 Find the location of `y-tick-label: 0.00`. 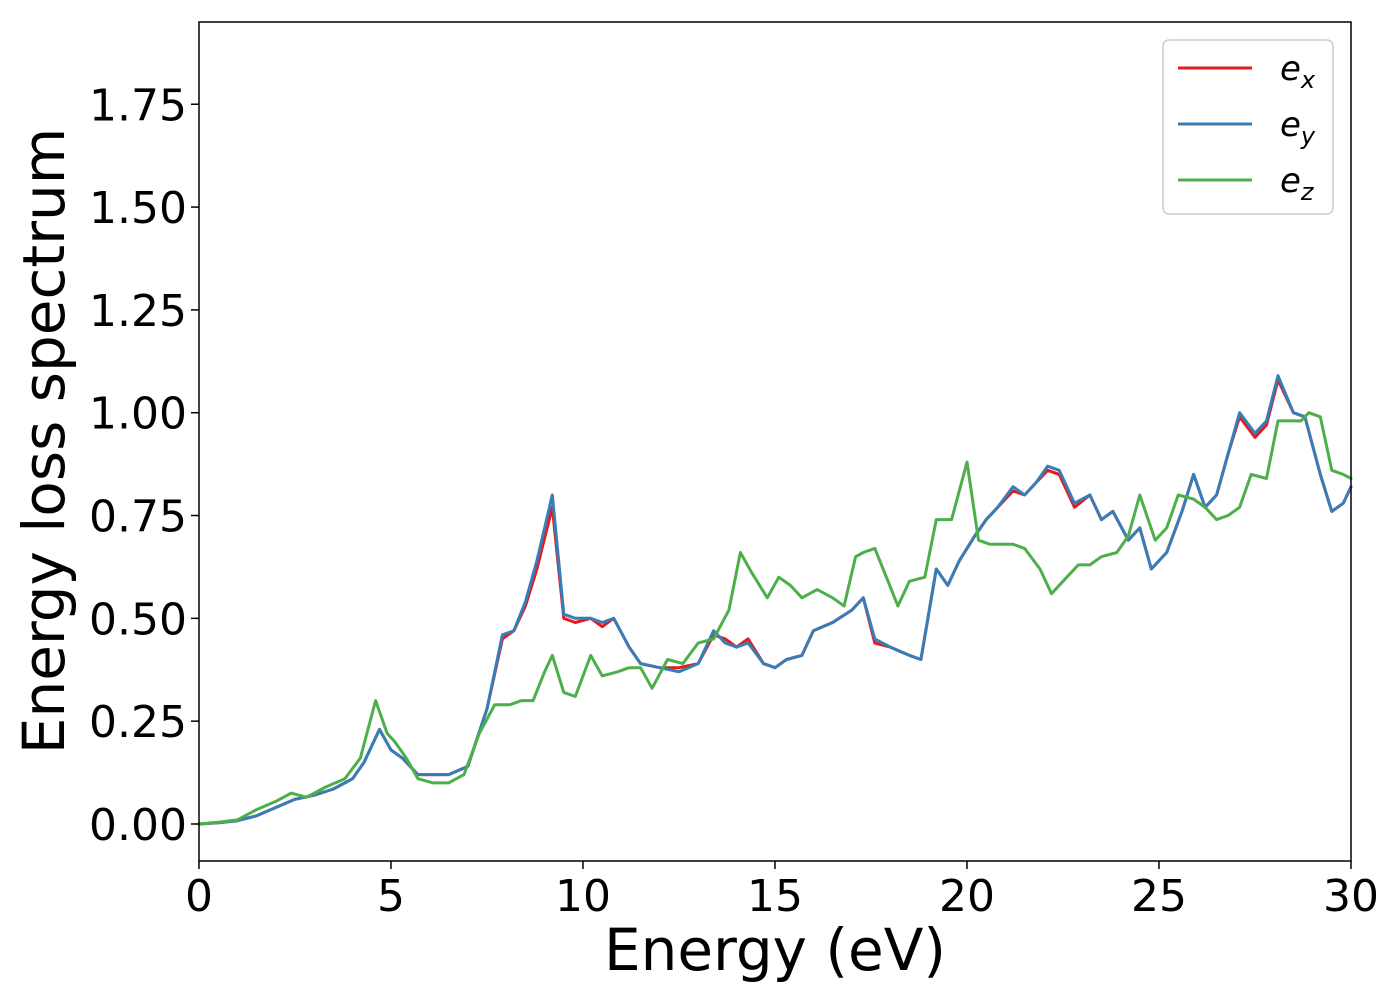

y-tick-label: 0.00 is located at coordinates (138, 825).